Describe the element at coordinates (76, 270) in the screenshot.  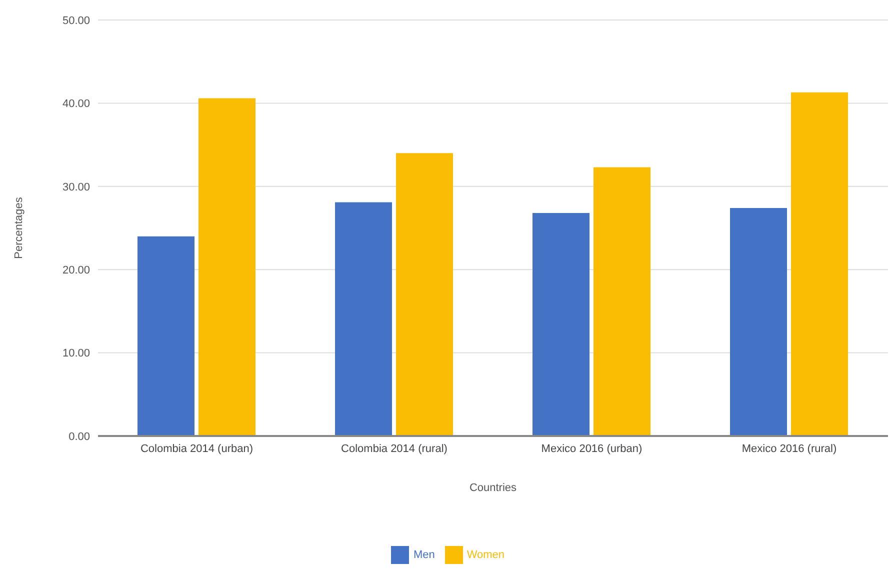
I see `y-tick-label: 20.00` at that location.